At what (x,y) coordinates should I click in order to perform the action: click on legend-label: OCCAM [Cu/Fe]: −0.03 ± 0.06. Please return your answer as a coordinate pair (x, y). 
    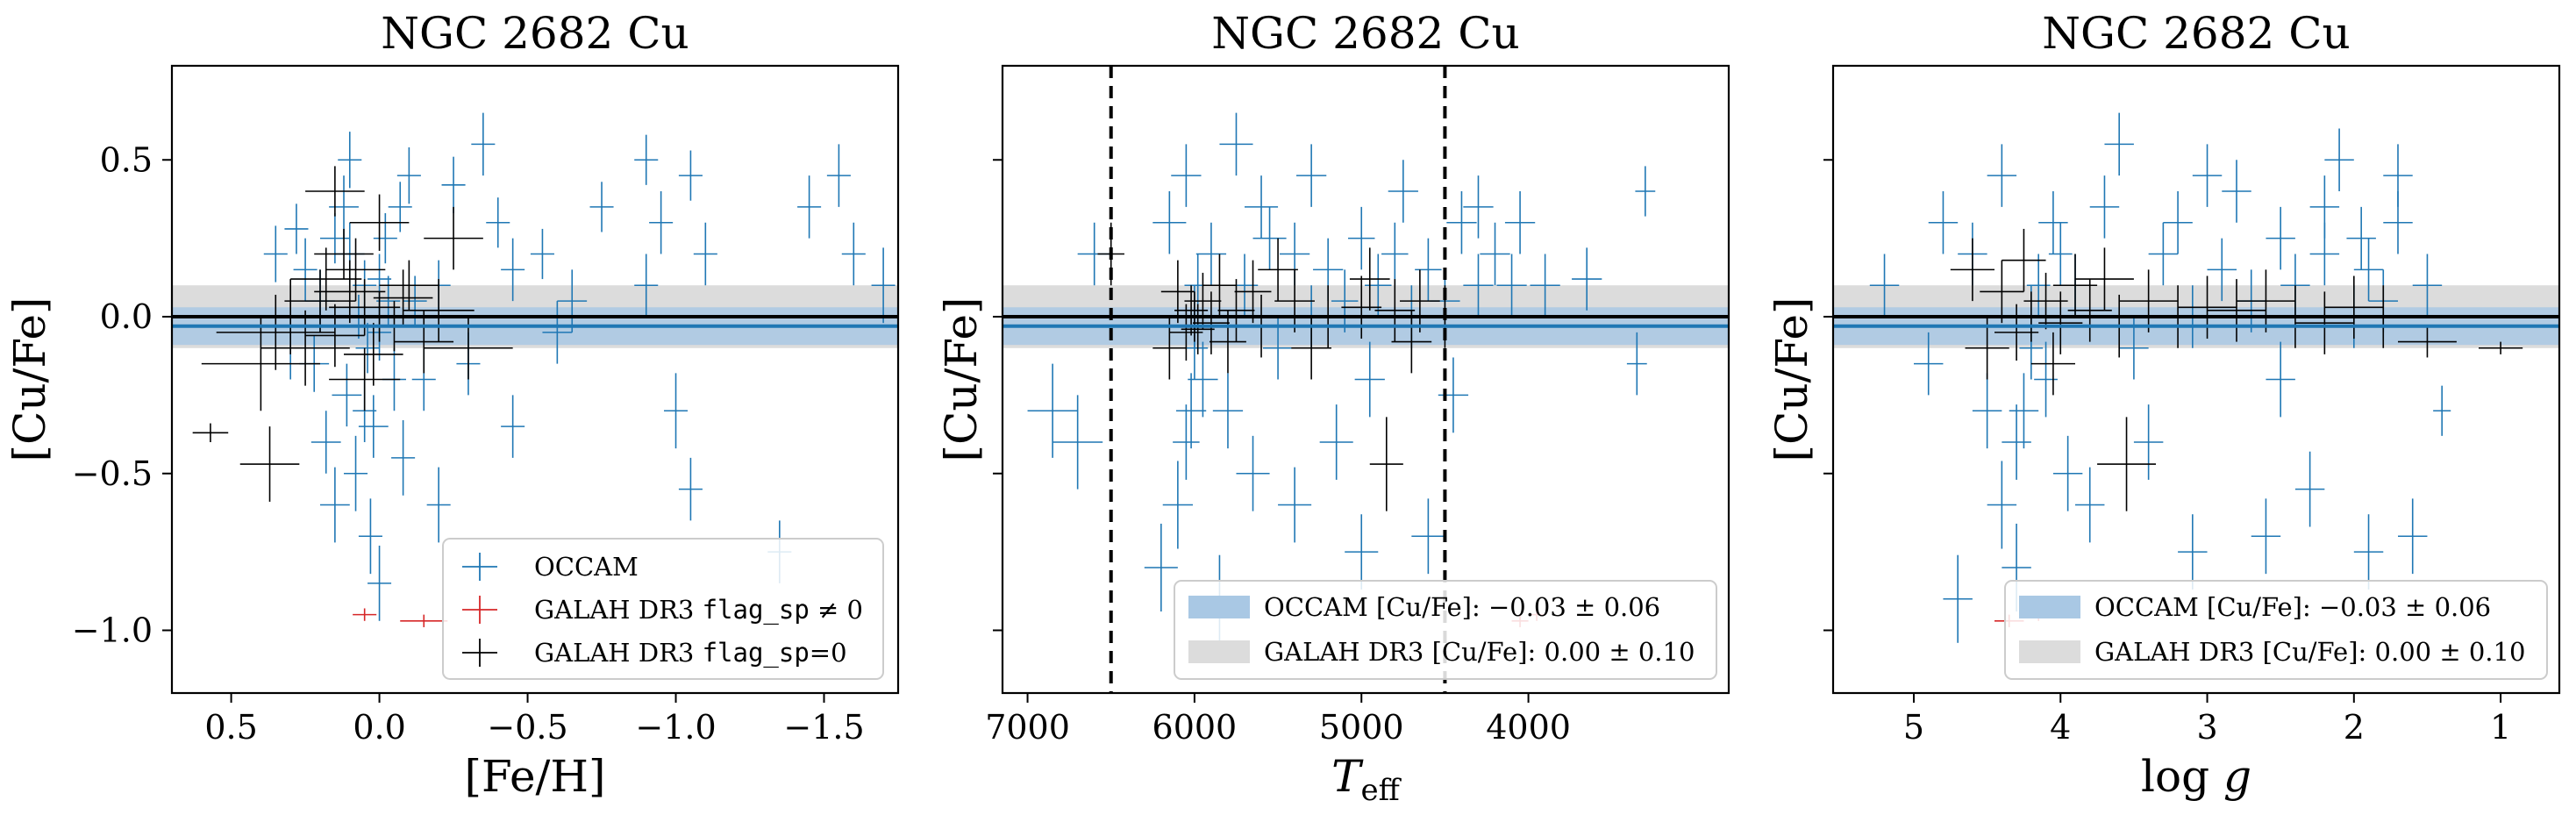
    Looking at the image, I should click on (1462, 607).